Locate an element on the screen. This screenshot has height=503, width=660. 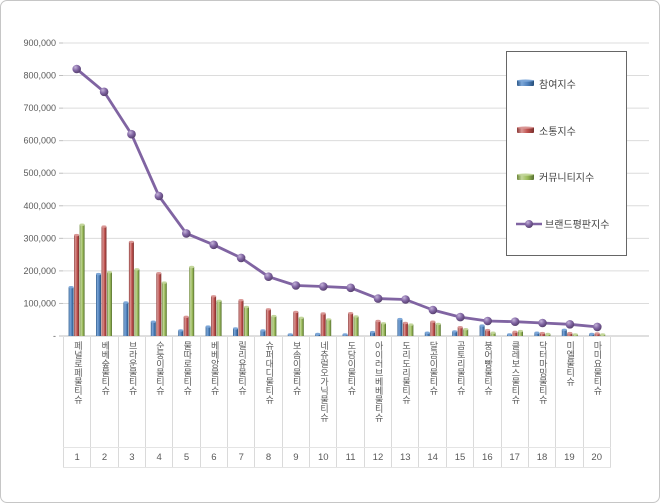
x-category-label: 도리도리물티슈 is located at coordinates (406, 372).